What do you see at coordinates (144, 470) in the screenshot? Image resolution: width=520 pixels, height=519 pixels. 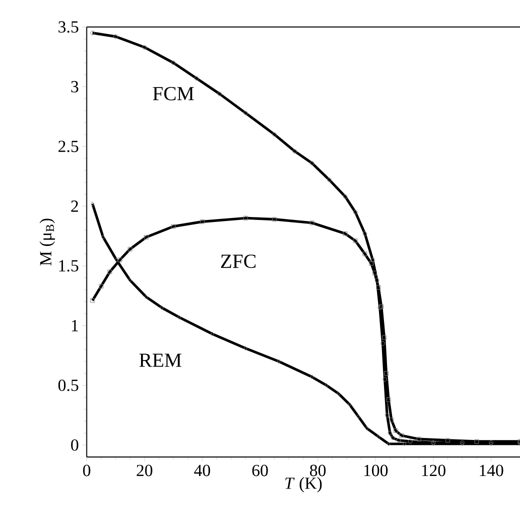 I see `x-tick-label: 20` at bounding box center [144, 470].